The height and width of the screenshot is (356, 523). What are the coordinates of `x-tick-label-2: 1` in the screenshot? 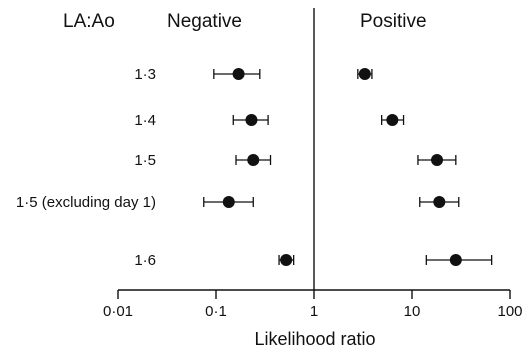 It's located at (314, 311).